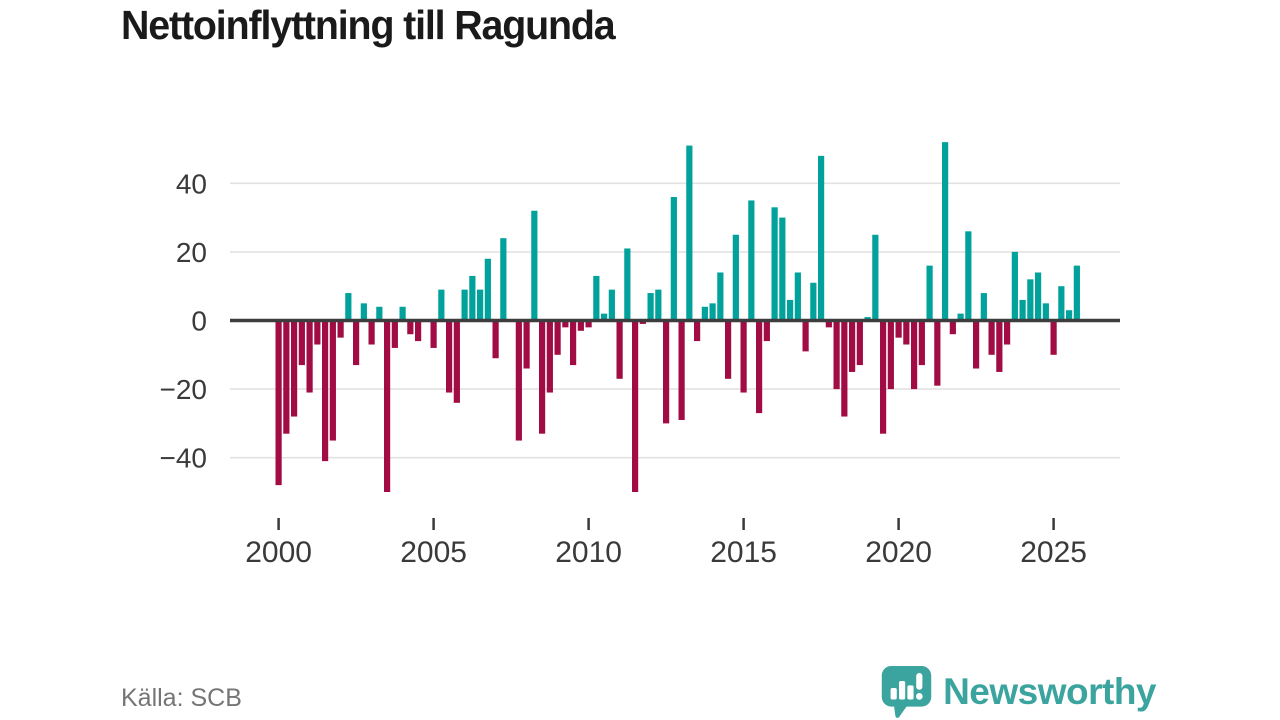 The width and height of the screenshot is (1280, 720). I want to click on y-tick-label: 20, so click(191, 252).